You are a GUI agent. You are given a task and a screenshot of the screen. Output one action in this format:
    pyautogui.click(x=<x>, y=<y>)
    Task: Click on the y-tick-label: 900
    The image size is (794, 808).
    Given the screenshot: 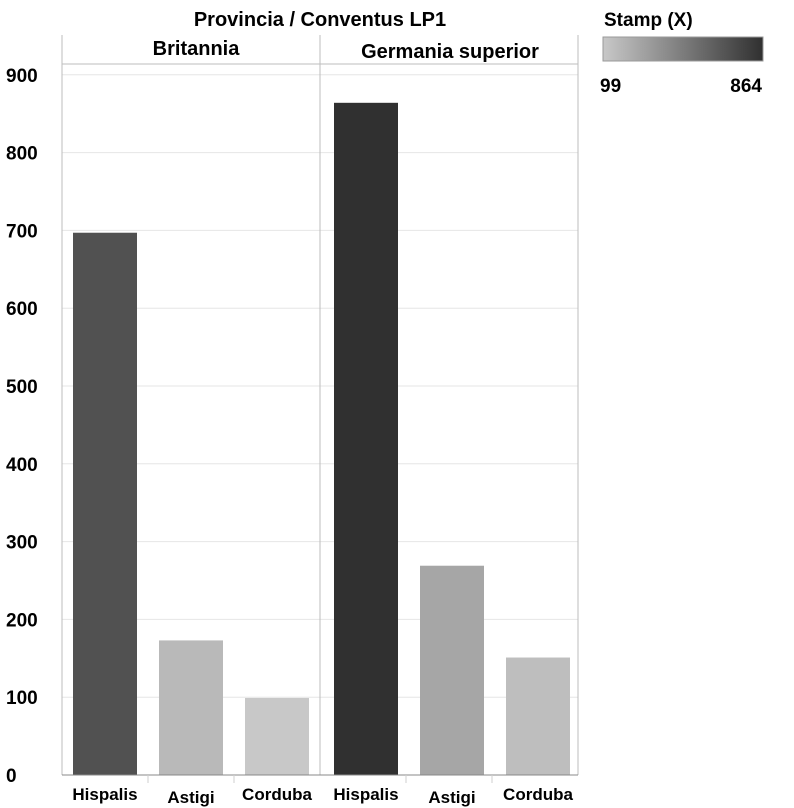 What is the action you would take?
    pyautogui.click(x=22, y=76)
    